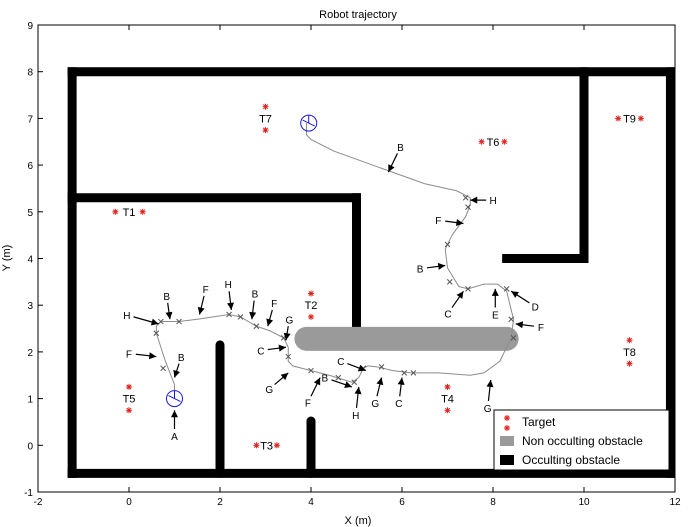 The width and height of the screenshot is (699, 527). What do you see at coordinates (38, 502) in the screenshot?
I see `x-tick-label: -2` at bounding box center [38, 502].